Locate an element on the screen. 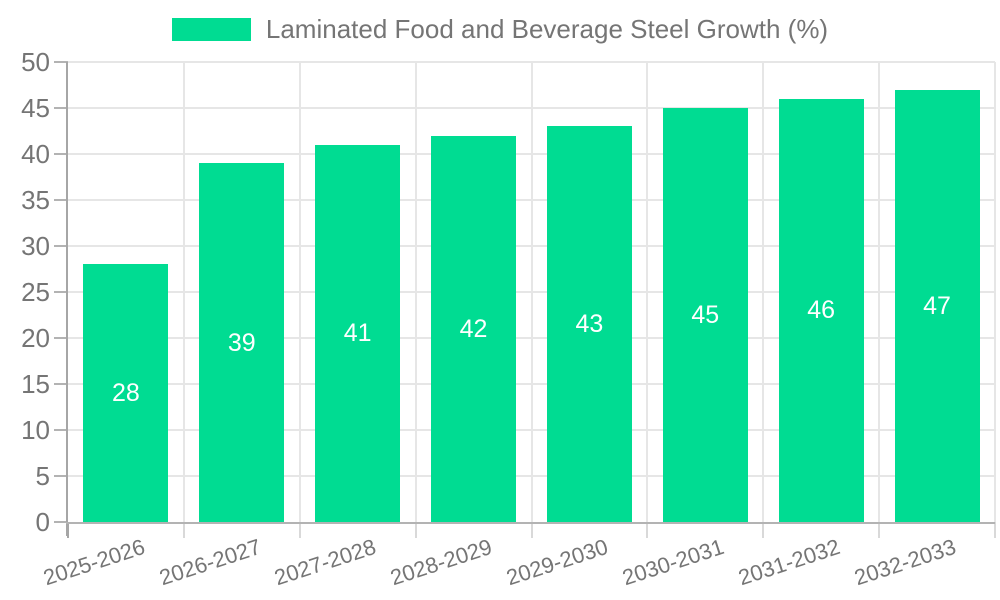 The width and height of the screenshot is (1000, 600). y-tick-label: 40 is located at coordinates (35, 154).